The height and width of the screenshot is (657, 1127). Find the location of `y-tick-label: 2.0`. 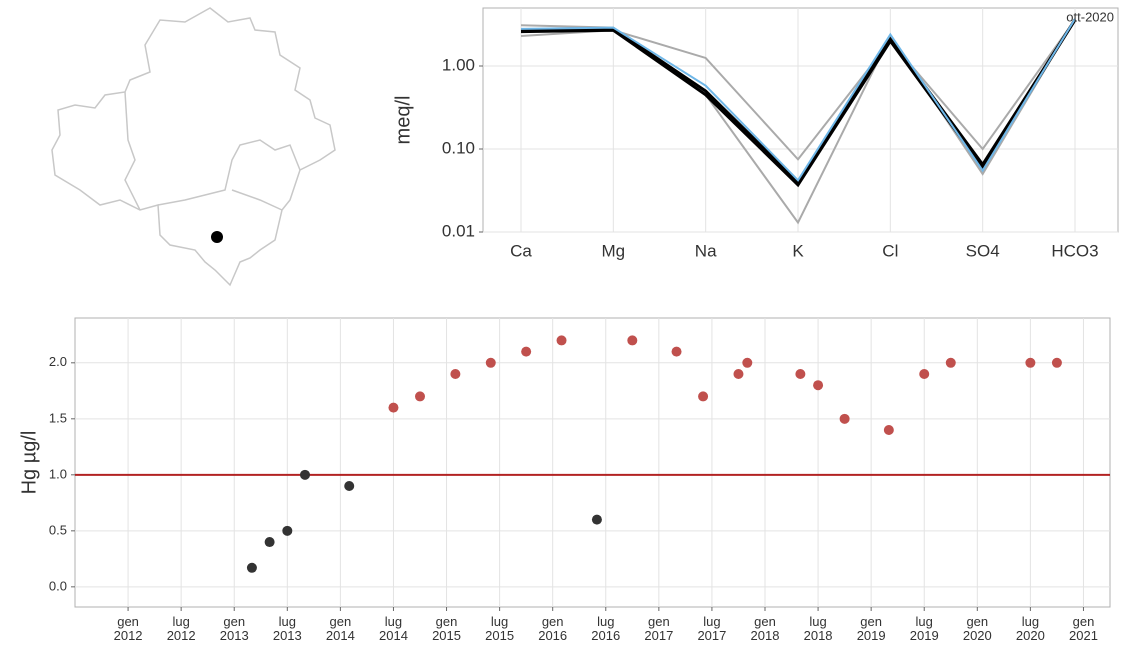

y-tick-label: 2.0 is located at coordinates (58, 361).